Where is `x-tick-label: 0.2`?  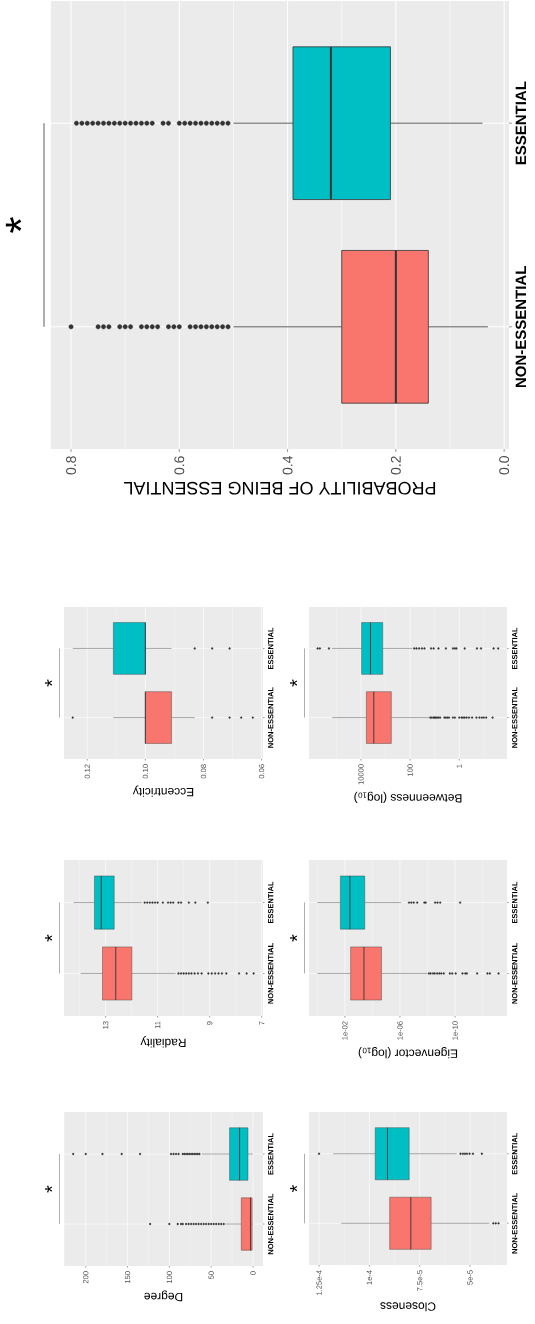
x-tick-label: 0.2 is located at coordinates (395, 465).